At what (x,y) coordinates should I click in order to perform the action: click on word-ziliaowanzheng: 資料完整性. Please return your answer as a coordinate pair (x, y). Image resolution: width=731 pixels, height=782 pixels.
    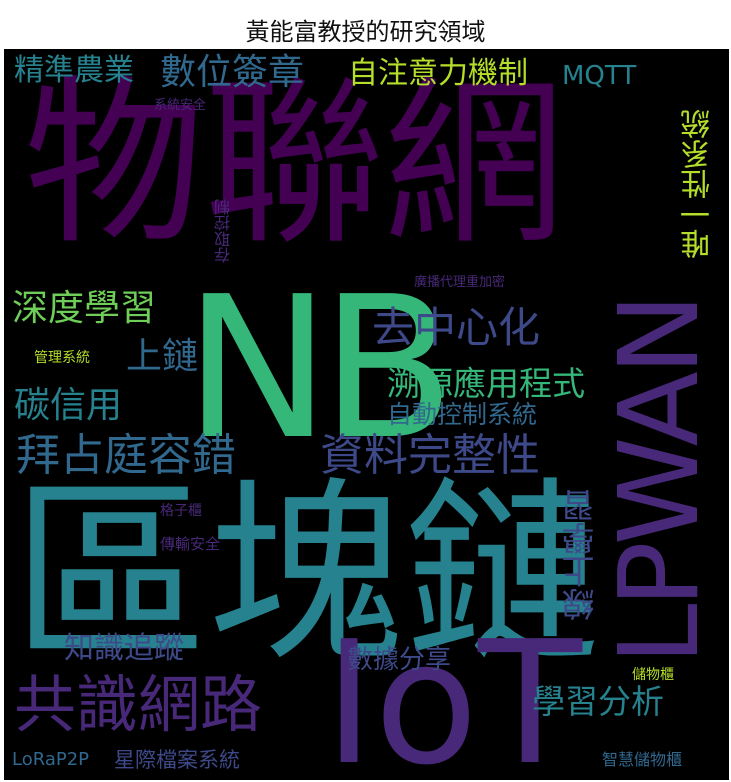
    Looking at the image, I should click on (430, 455).